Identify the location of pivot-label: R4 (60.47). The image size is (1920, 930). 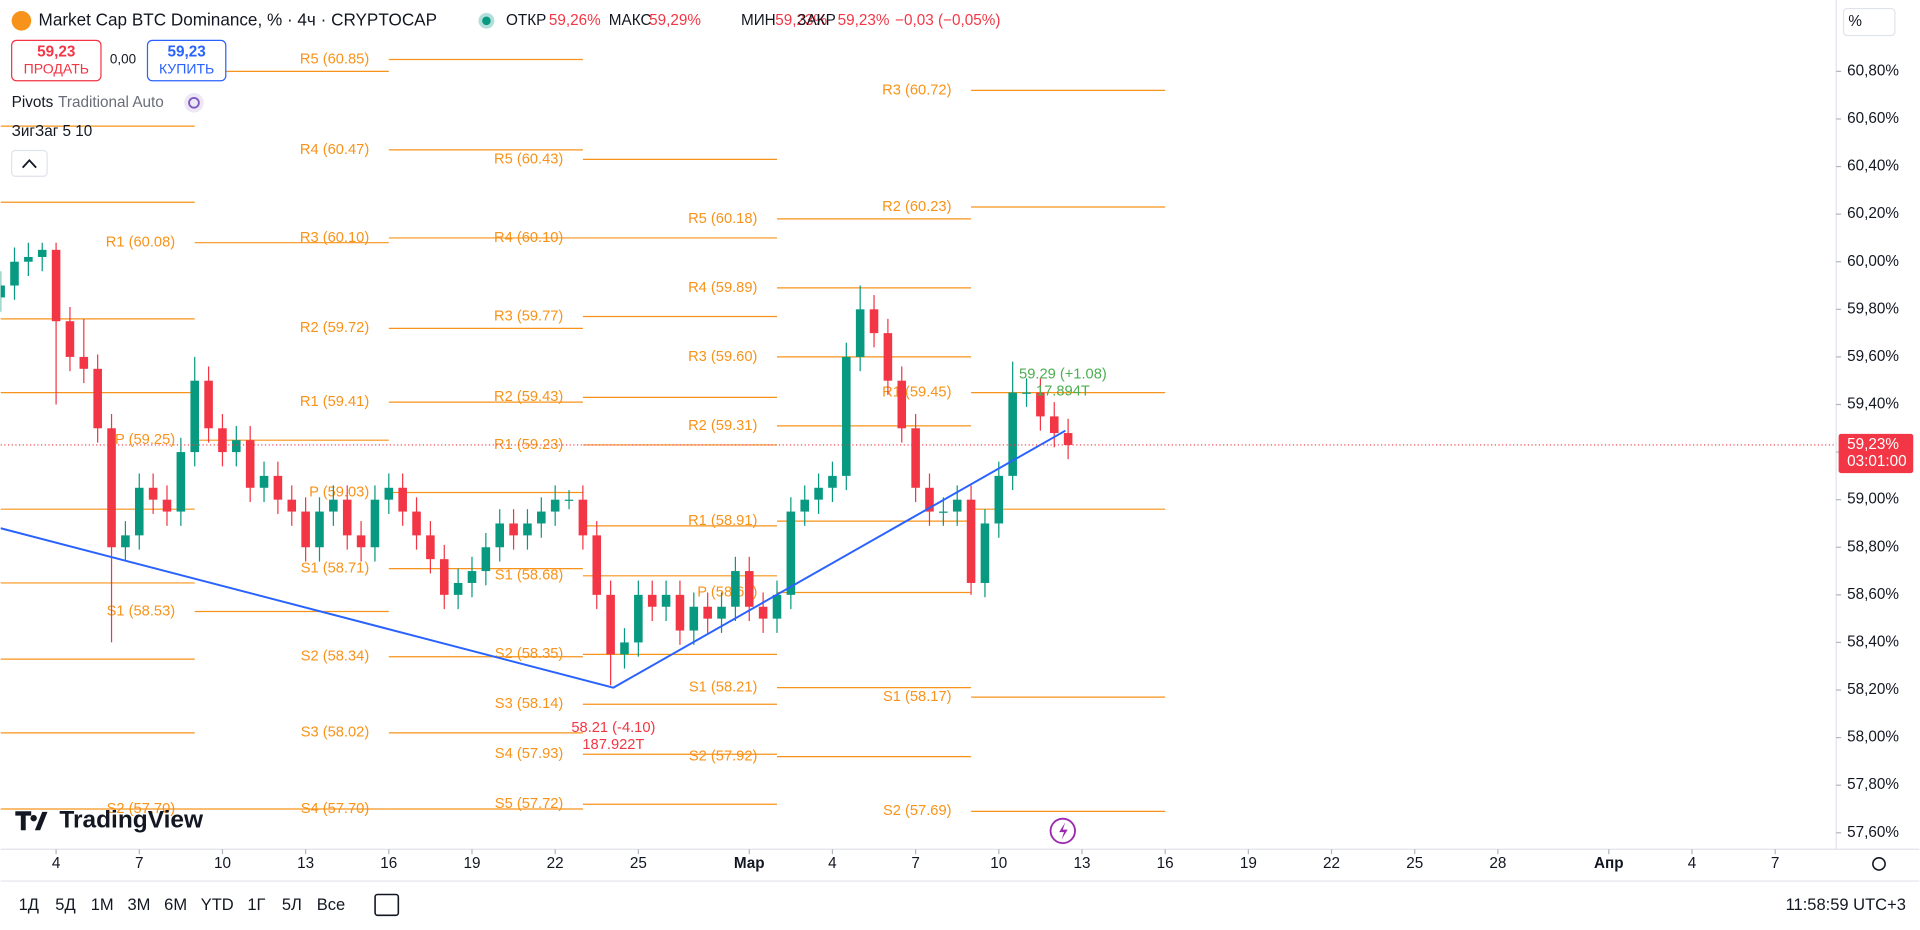
(334, 150).